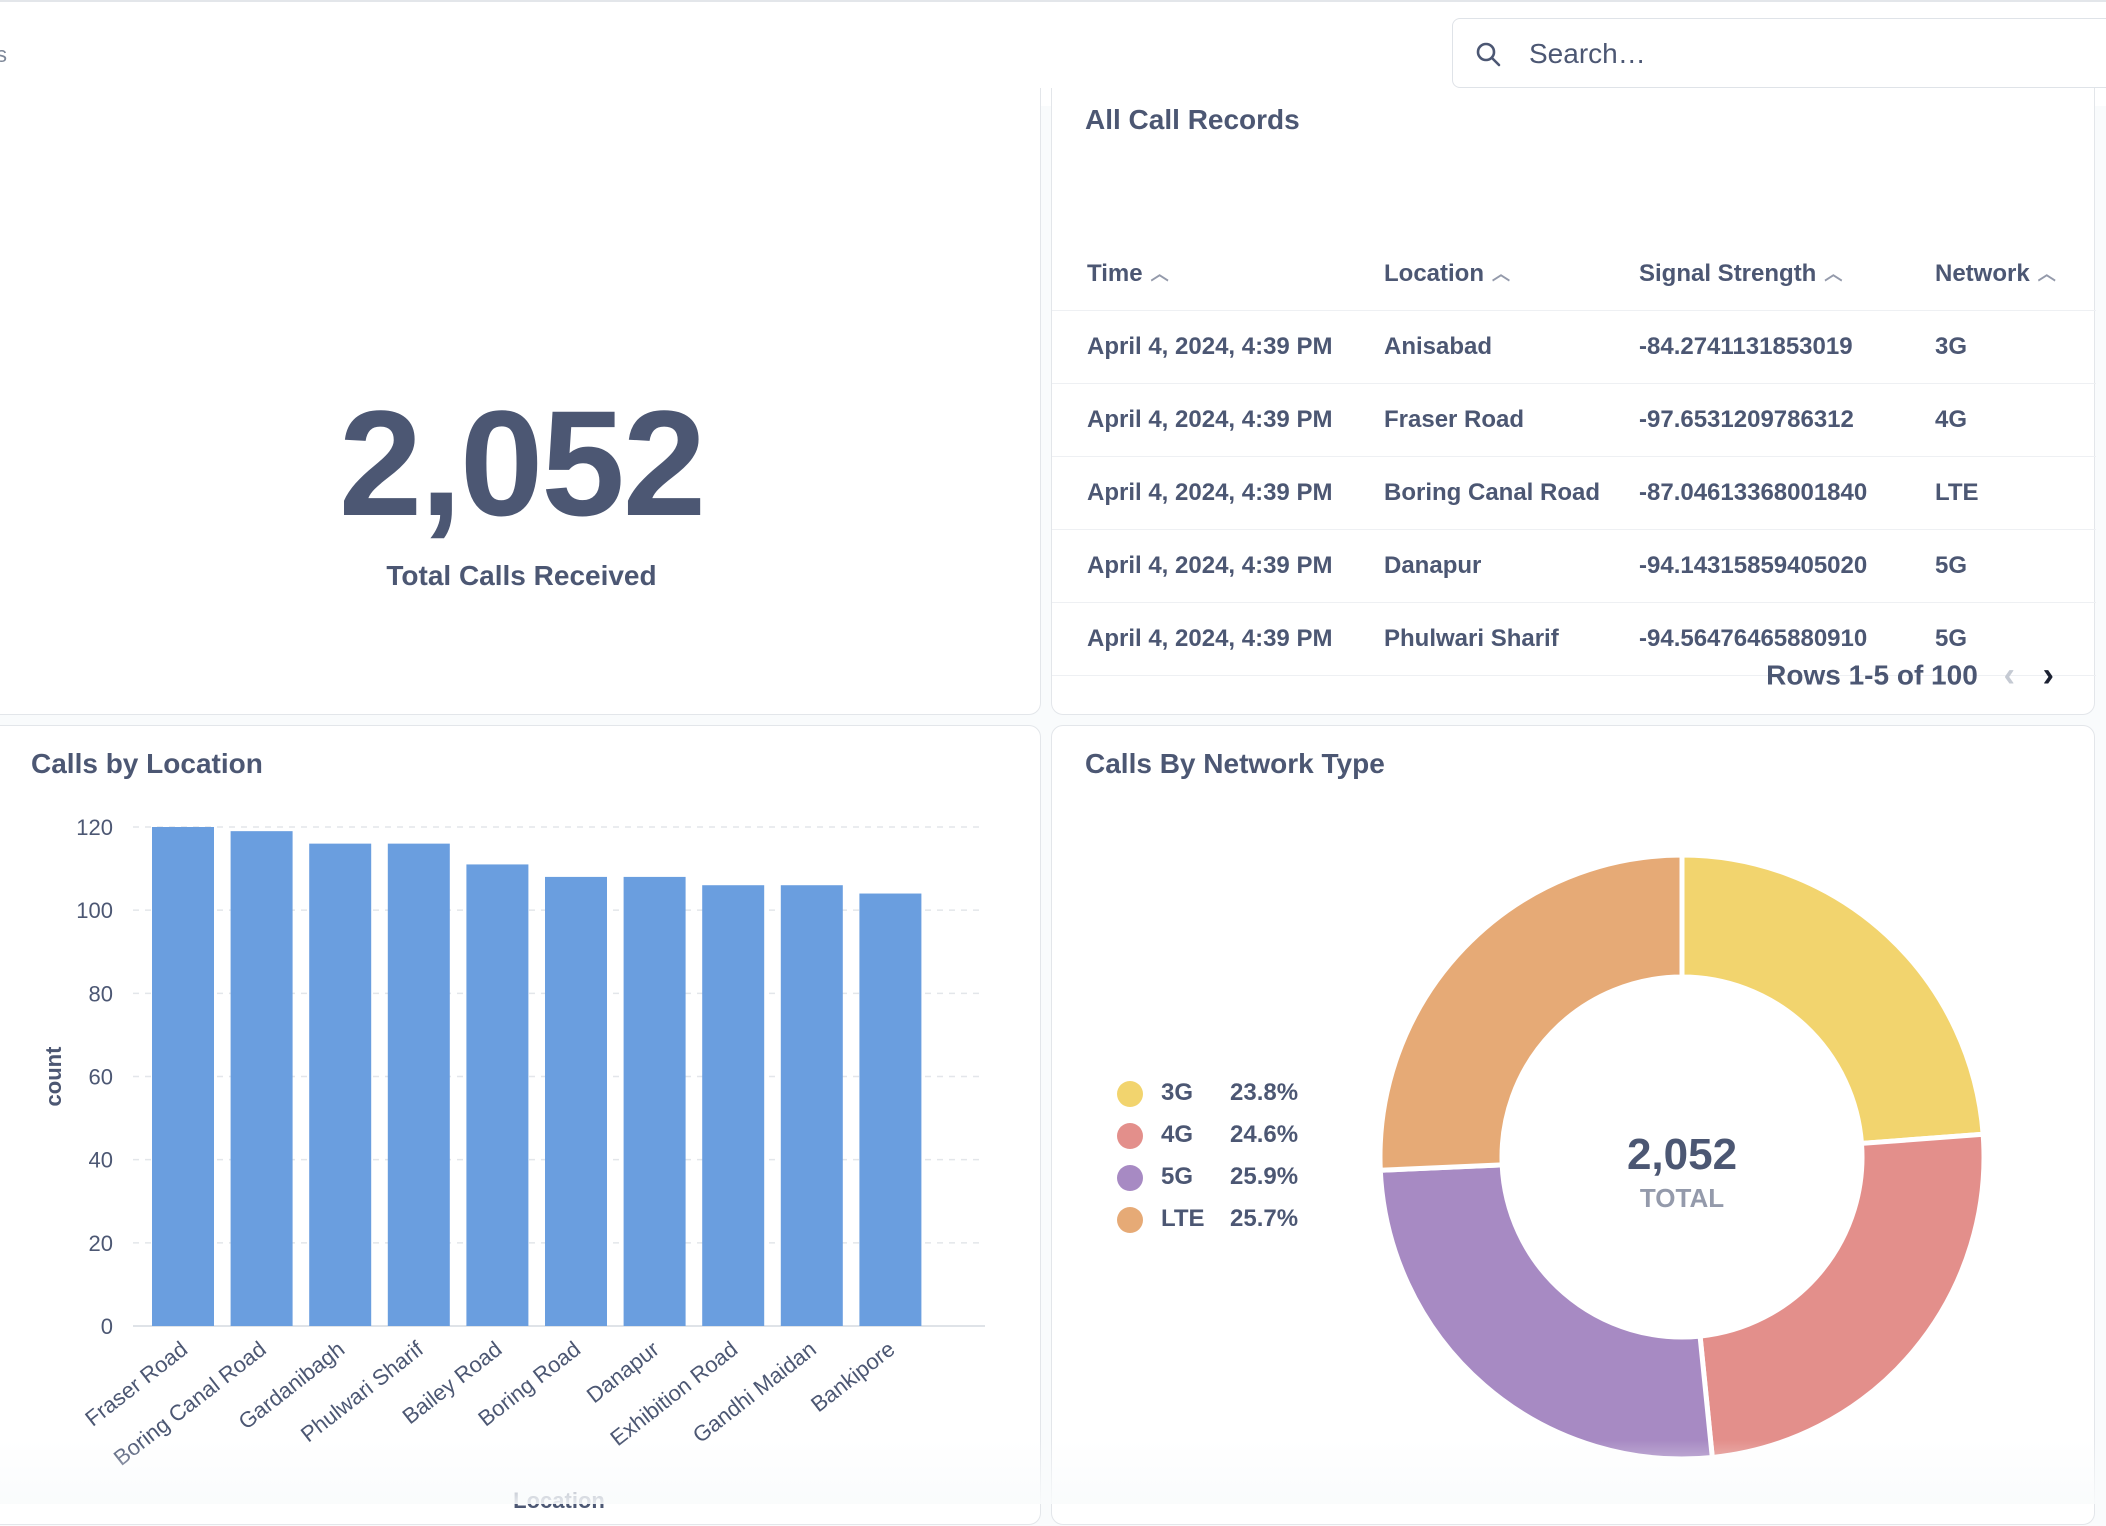 This screenshot has height=1526, width=2106. Describe the element at coordinates (1115, 273) in the screenshot. I see `column-header-label: Time` at that location.